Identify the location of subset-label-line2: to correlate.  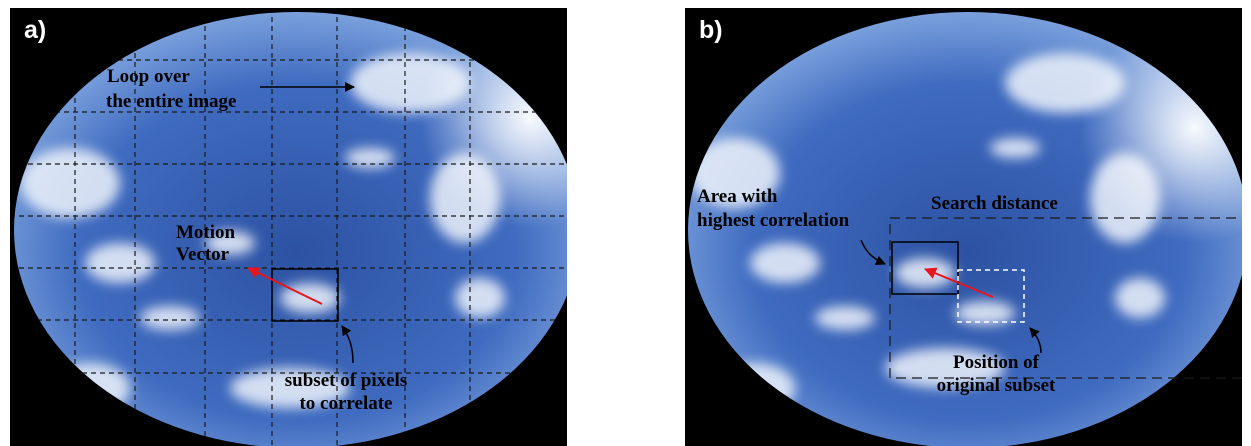
(346, 403).